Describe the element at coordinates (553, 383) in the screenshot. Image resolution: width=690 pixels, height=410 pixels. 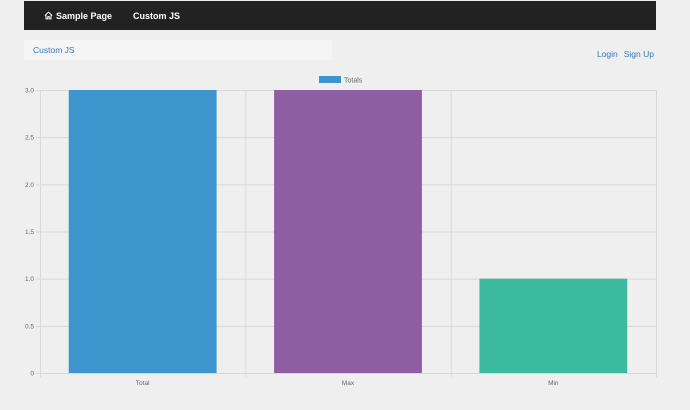
I see `x-tick-label: Min` at that location.